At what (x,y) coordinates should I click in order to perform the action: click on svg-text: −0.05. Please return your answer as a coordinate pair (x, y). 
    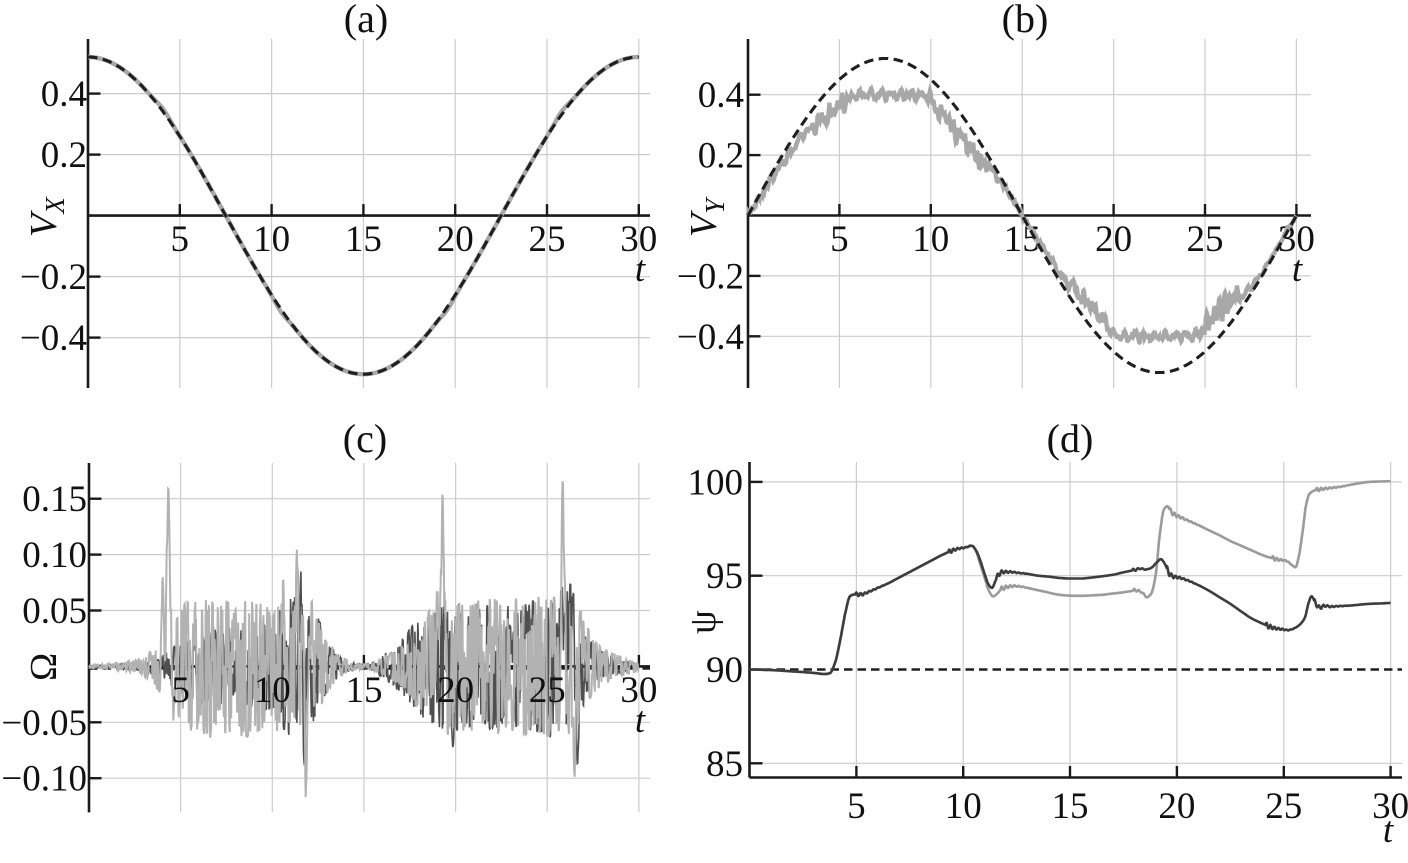
    Looking at the image, I should click on (44, 723).